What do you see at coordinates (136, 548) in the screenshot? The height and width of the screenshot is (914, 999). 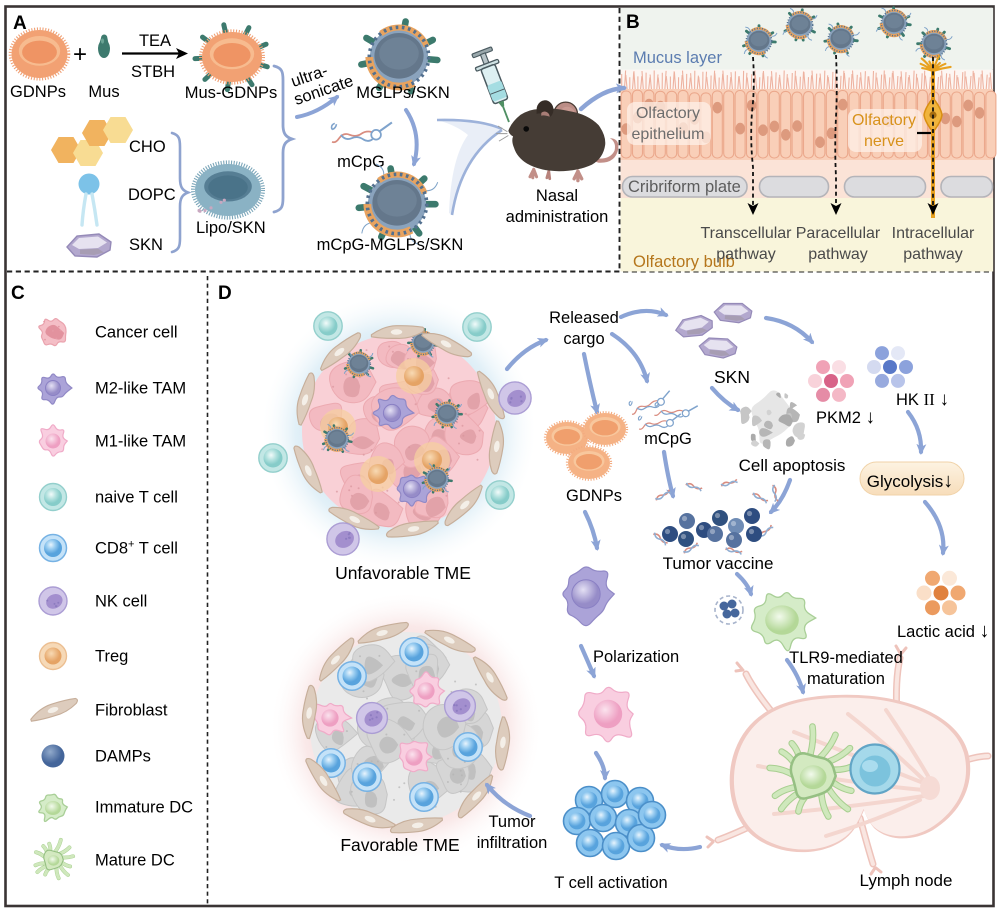 I see `svg-text: CD8+ T cell` at bounding box center [136, 548].